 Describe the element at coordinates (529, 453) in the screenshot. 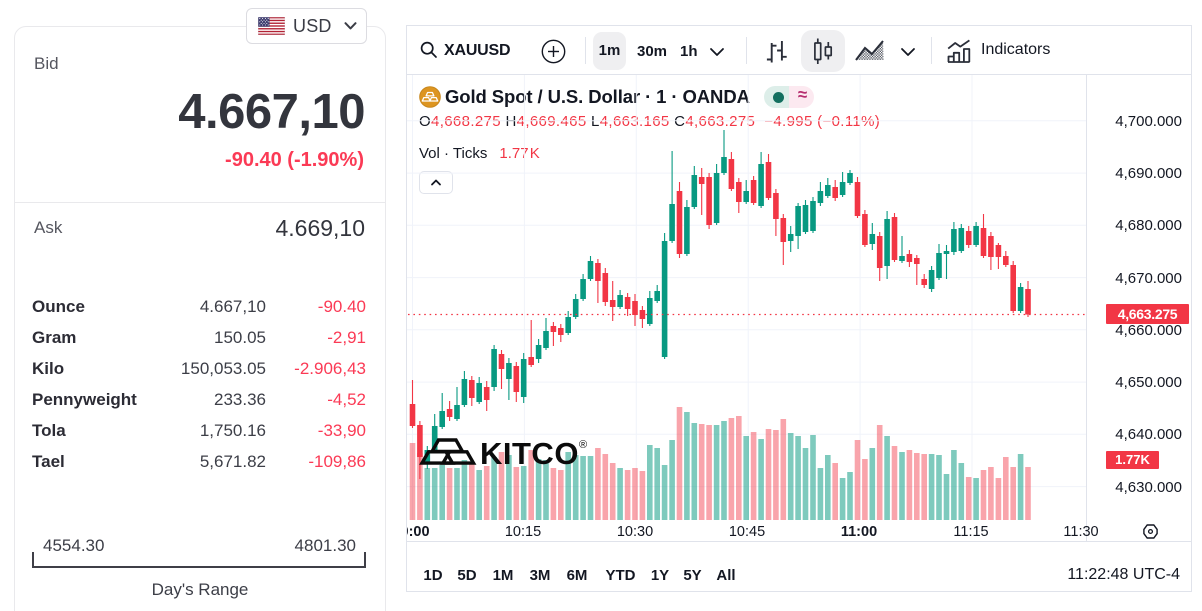

I see `svg-text: KITCO` at that location.